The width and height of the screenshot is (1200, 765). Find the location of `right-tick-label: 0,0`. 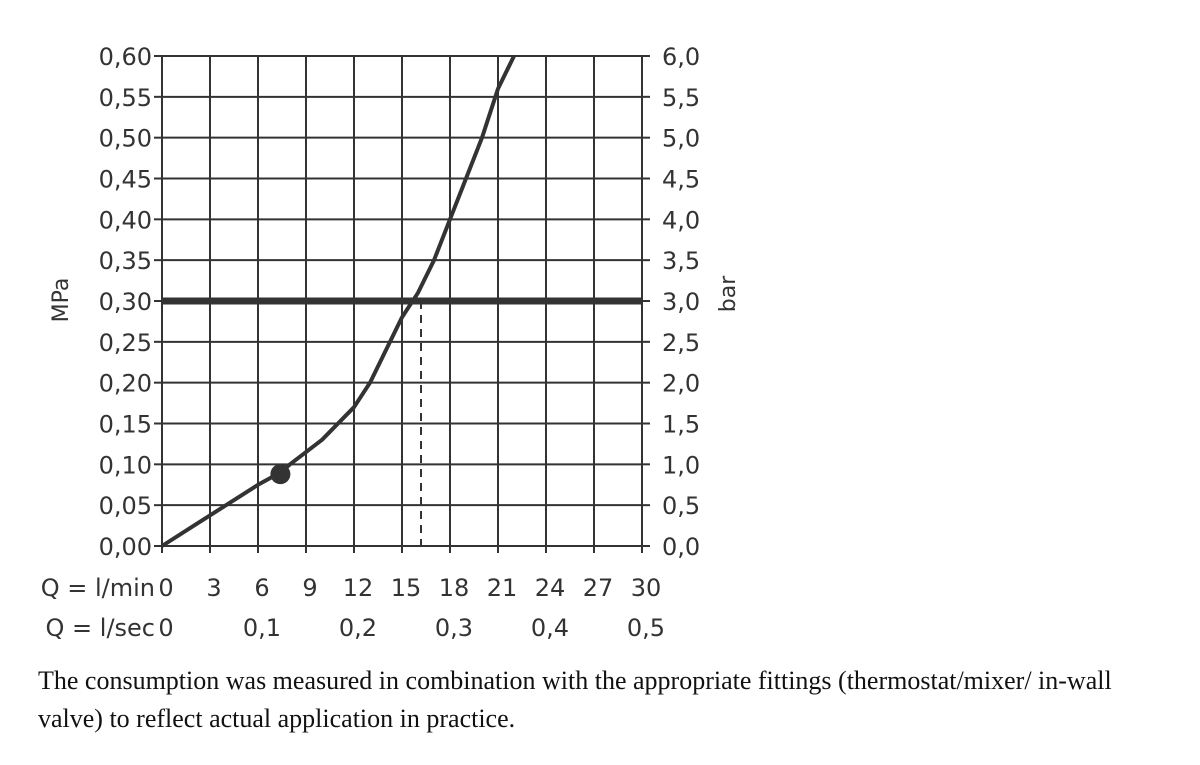

right-tick-label: 0,0 is located at coordinates (681, 547).